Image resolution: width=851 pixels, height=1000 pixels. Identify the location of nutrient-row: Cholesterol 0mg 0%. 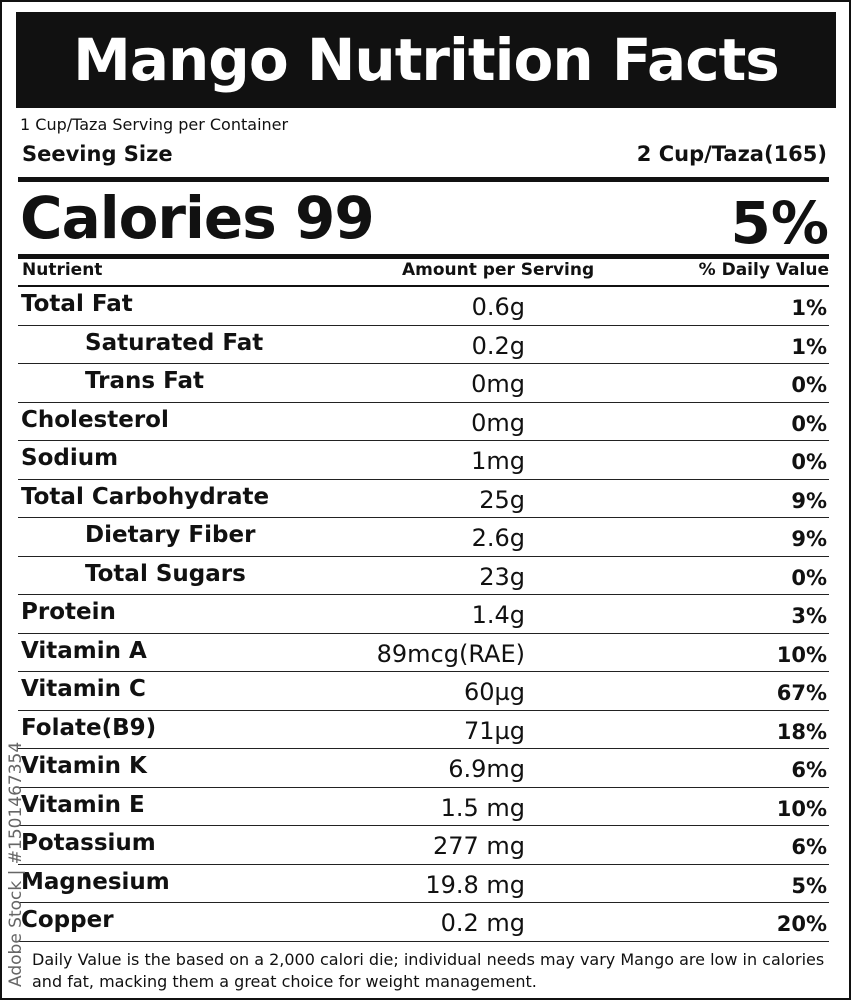
(423, 422).